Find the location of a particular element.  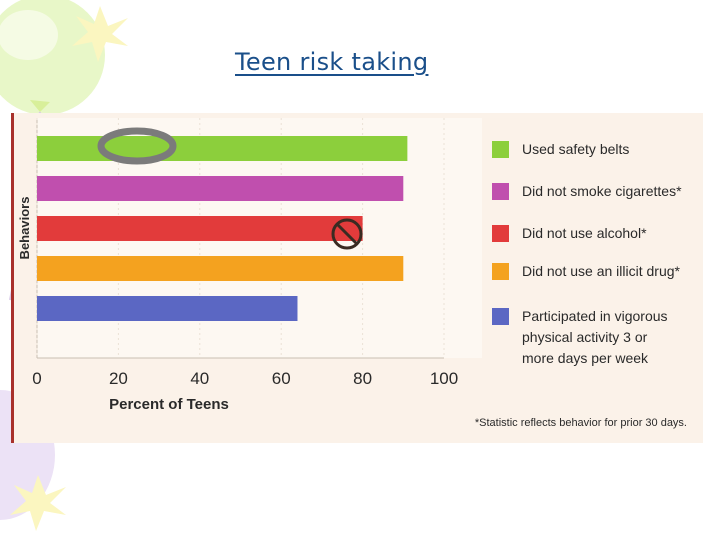

legend-label: more days per week is located at coordinates (585, 358).